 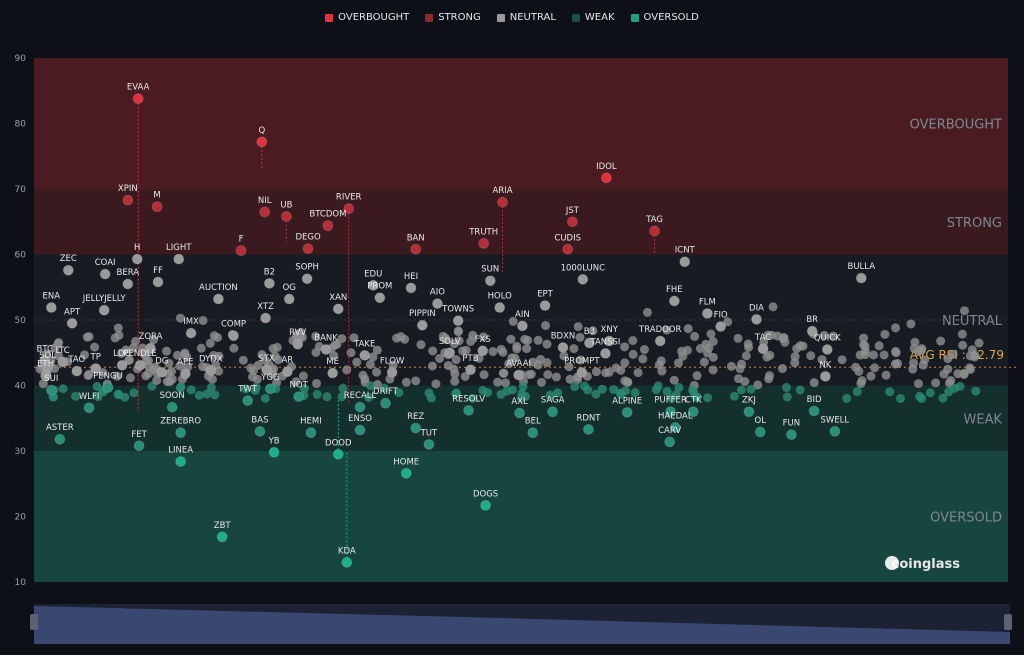 I want to click on point-icnt, so click(x=685, y=262).